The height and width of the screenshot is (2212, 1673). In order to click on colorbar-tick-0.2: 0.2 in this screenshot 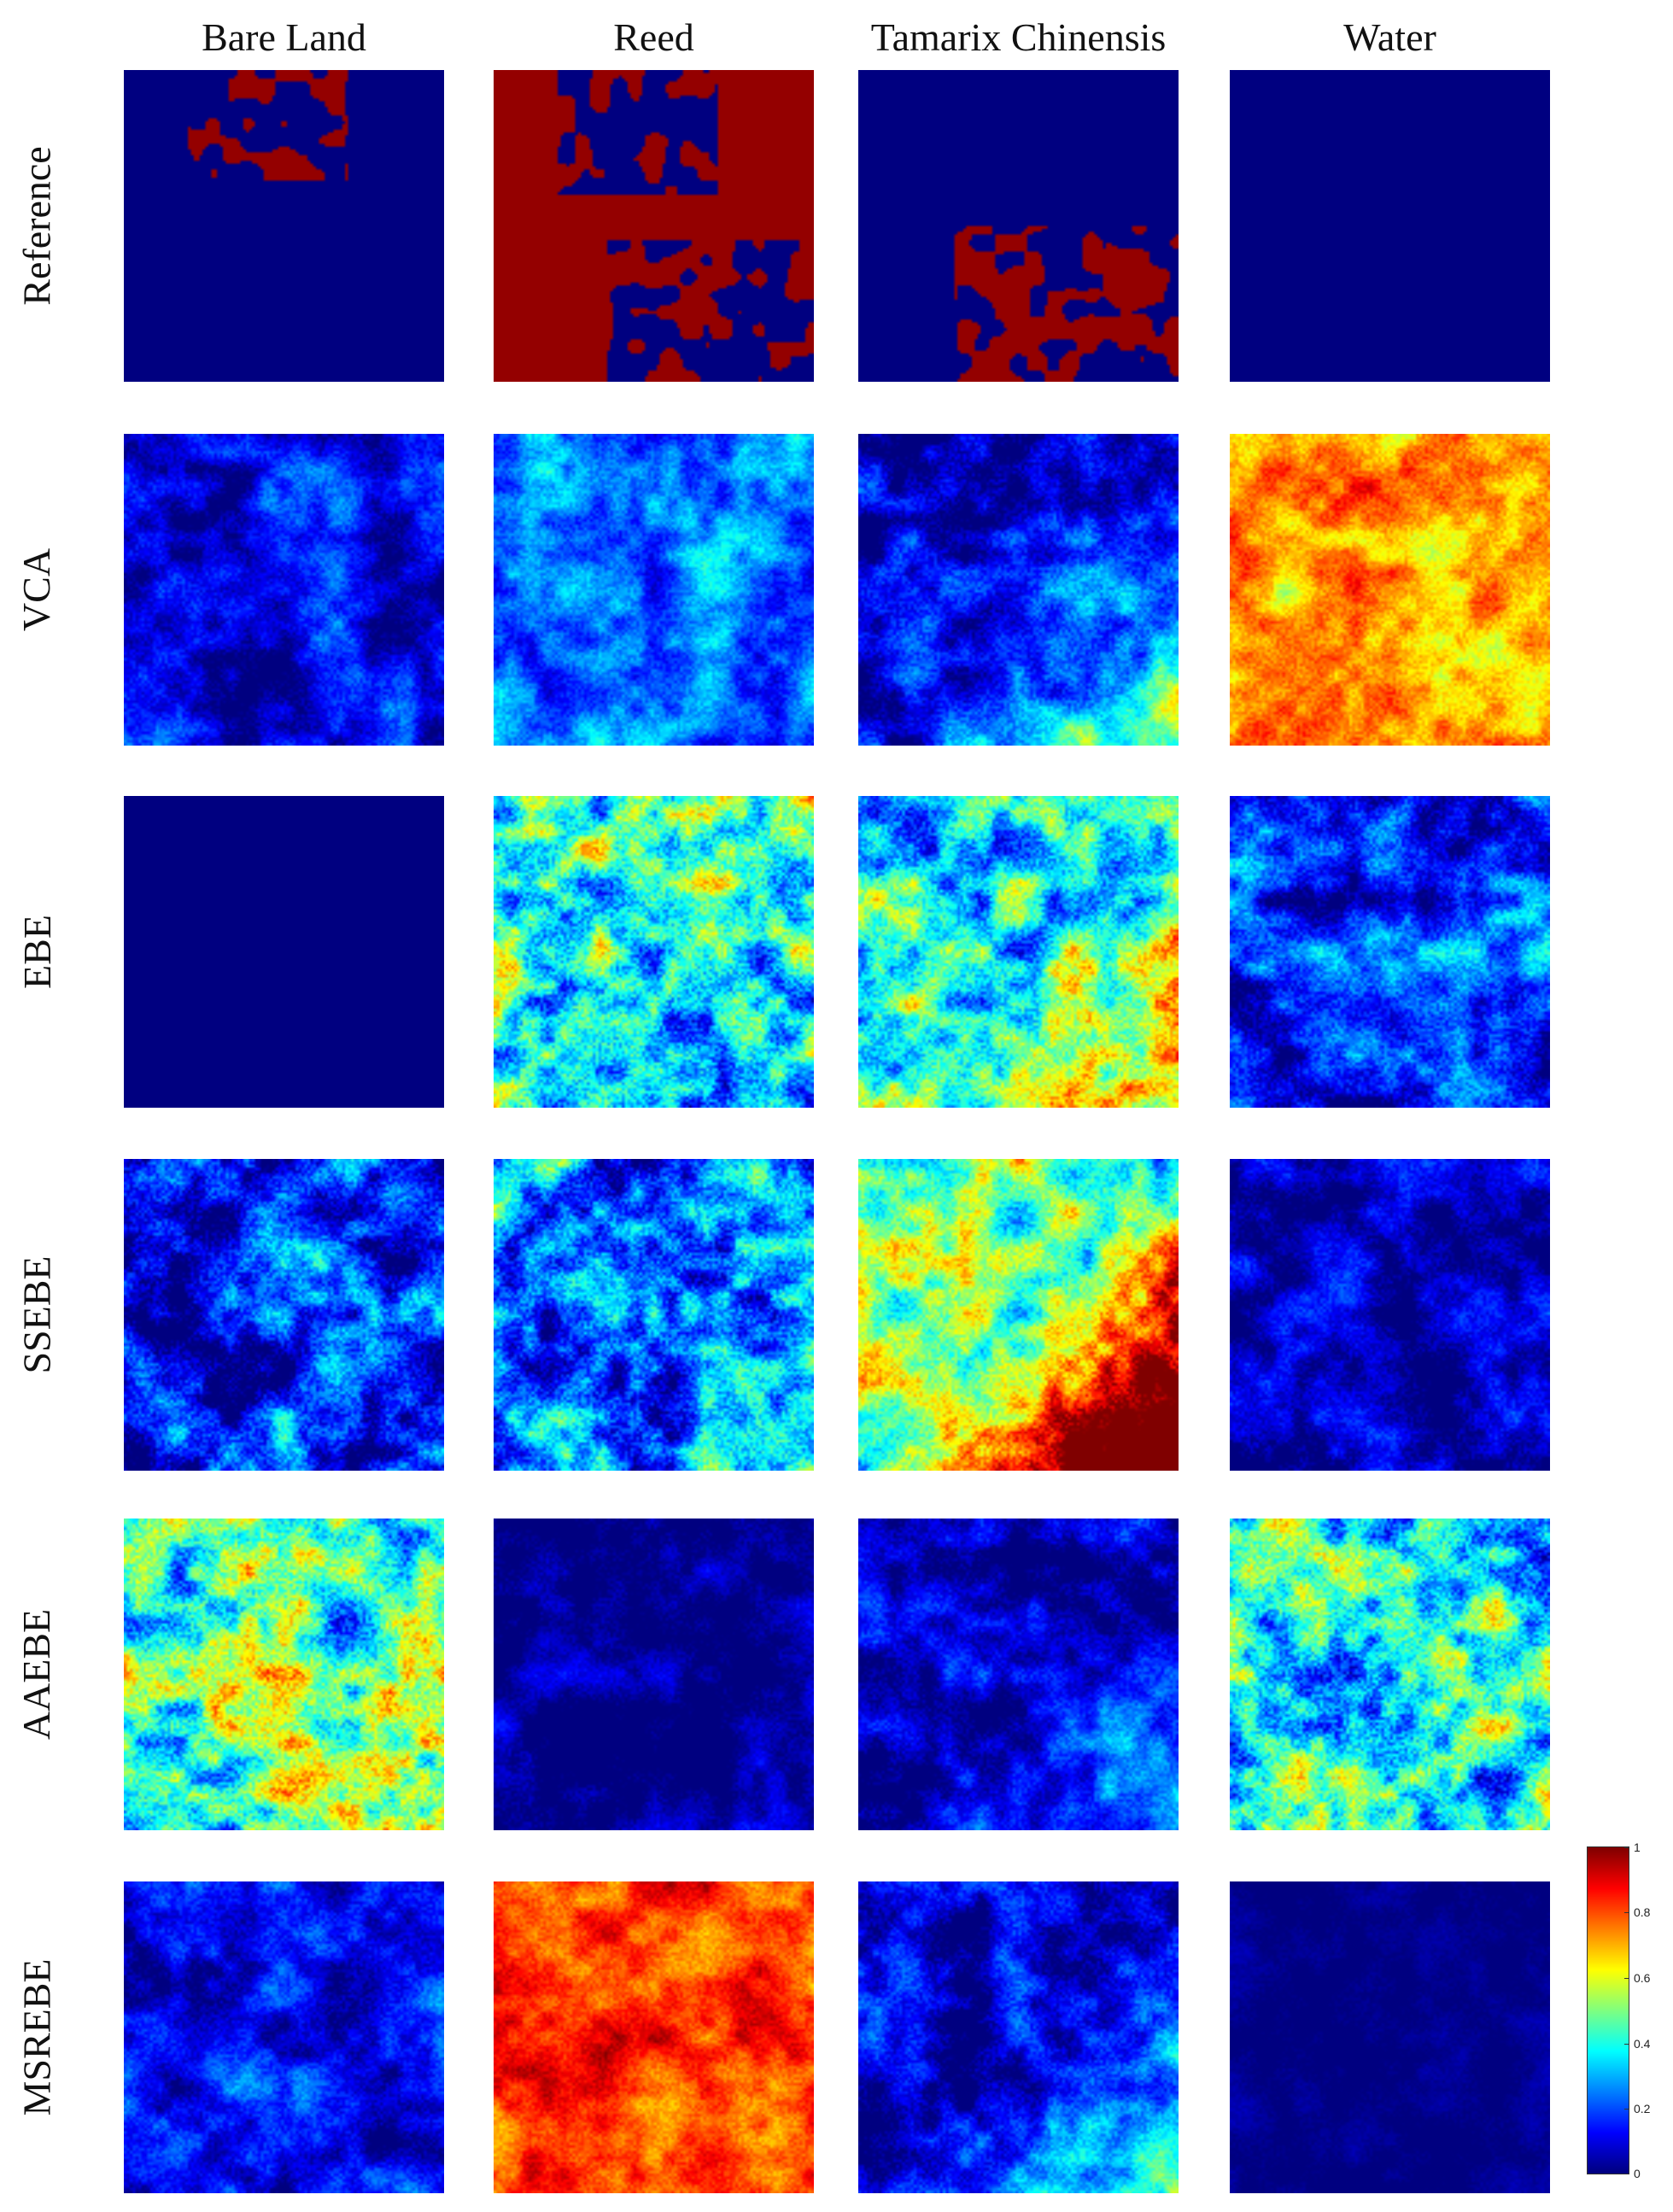, I will do `click(1642, 2108)`.